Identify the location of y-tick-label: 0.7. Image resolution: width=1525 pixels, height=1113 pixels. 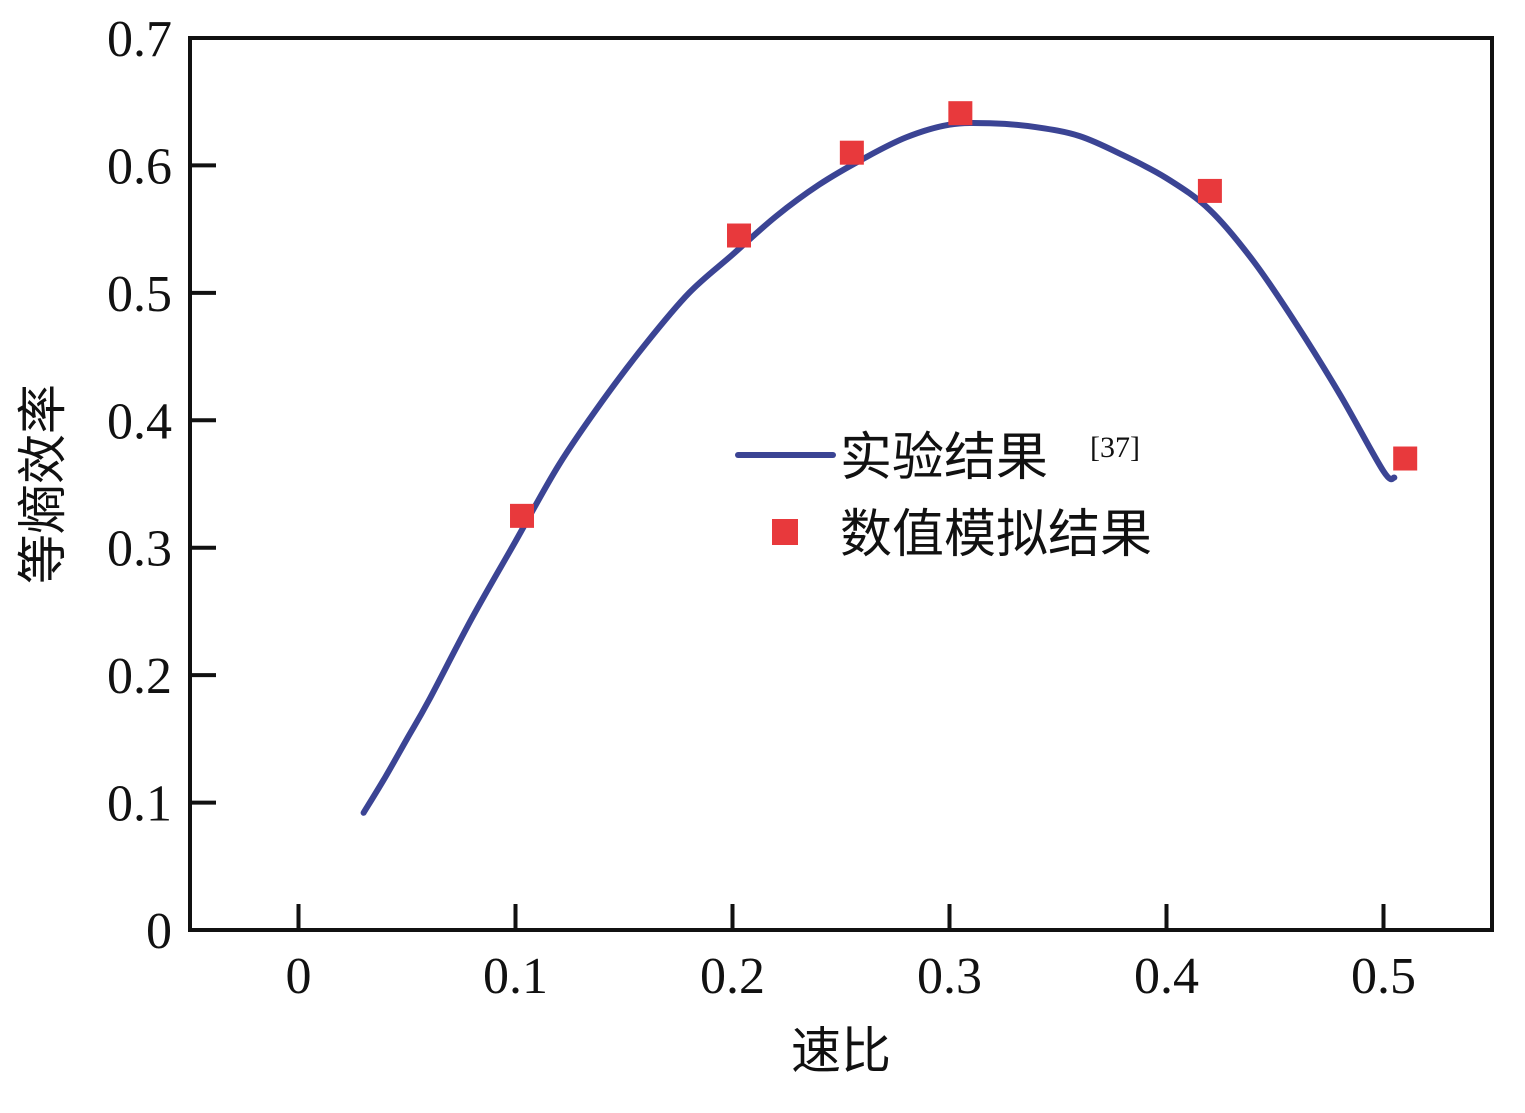
(139, 39).